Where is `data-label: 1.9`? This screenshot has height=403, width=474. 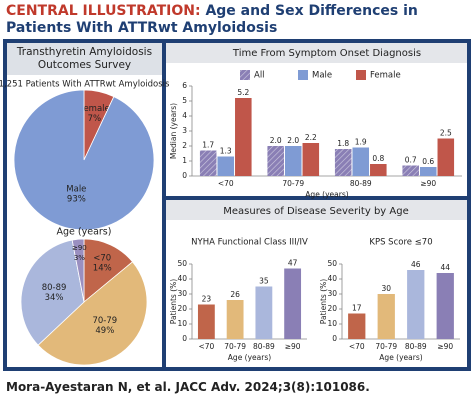 data-label: 1.9 is located at coordinates (361, 142).